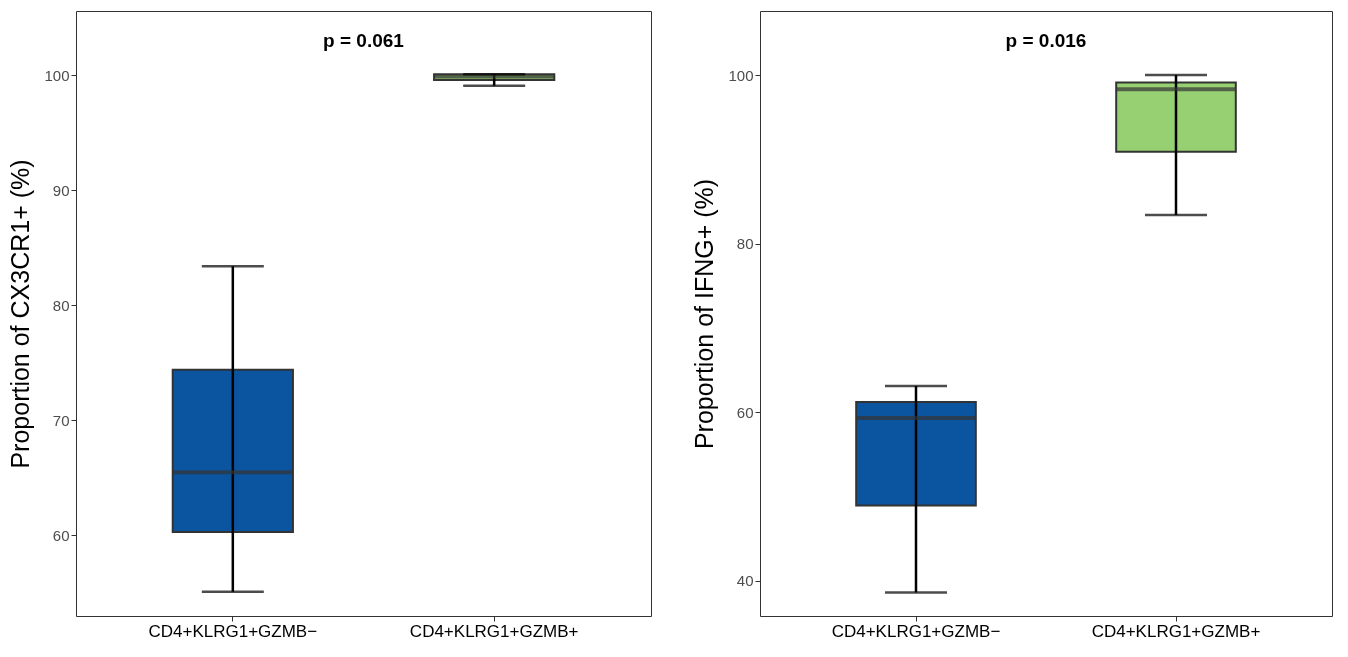 The image size is (1348, 657). What do you see at coordinates (704, 314) in the screenshot?
I see `y-axis-title: Proportion of IFNG+ (%)` at bounding box center [704, 314].